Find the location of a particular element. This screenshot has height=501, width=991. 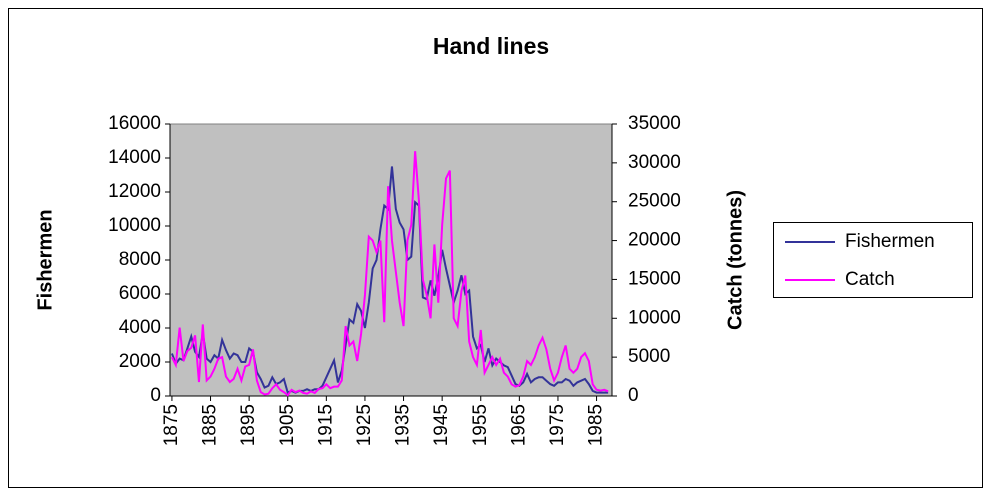

y-tick-label: 0 is located at coordinates (155, 395).